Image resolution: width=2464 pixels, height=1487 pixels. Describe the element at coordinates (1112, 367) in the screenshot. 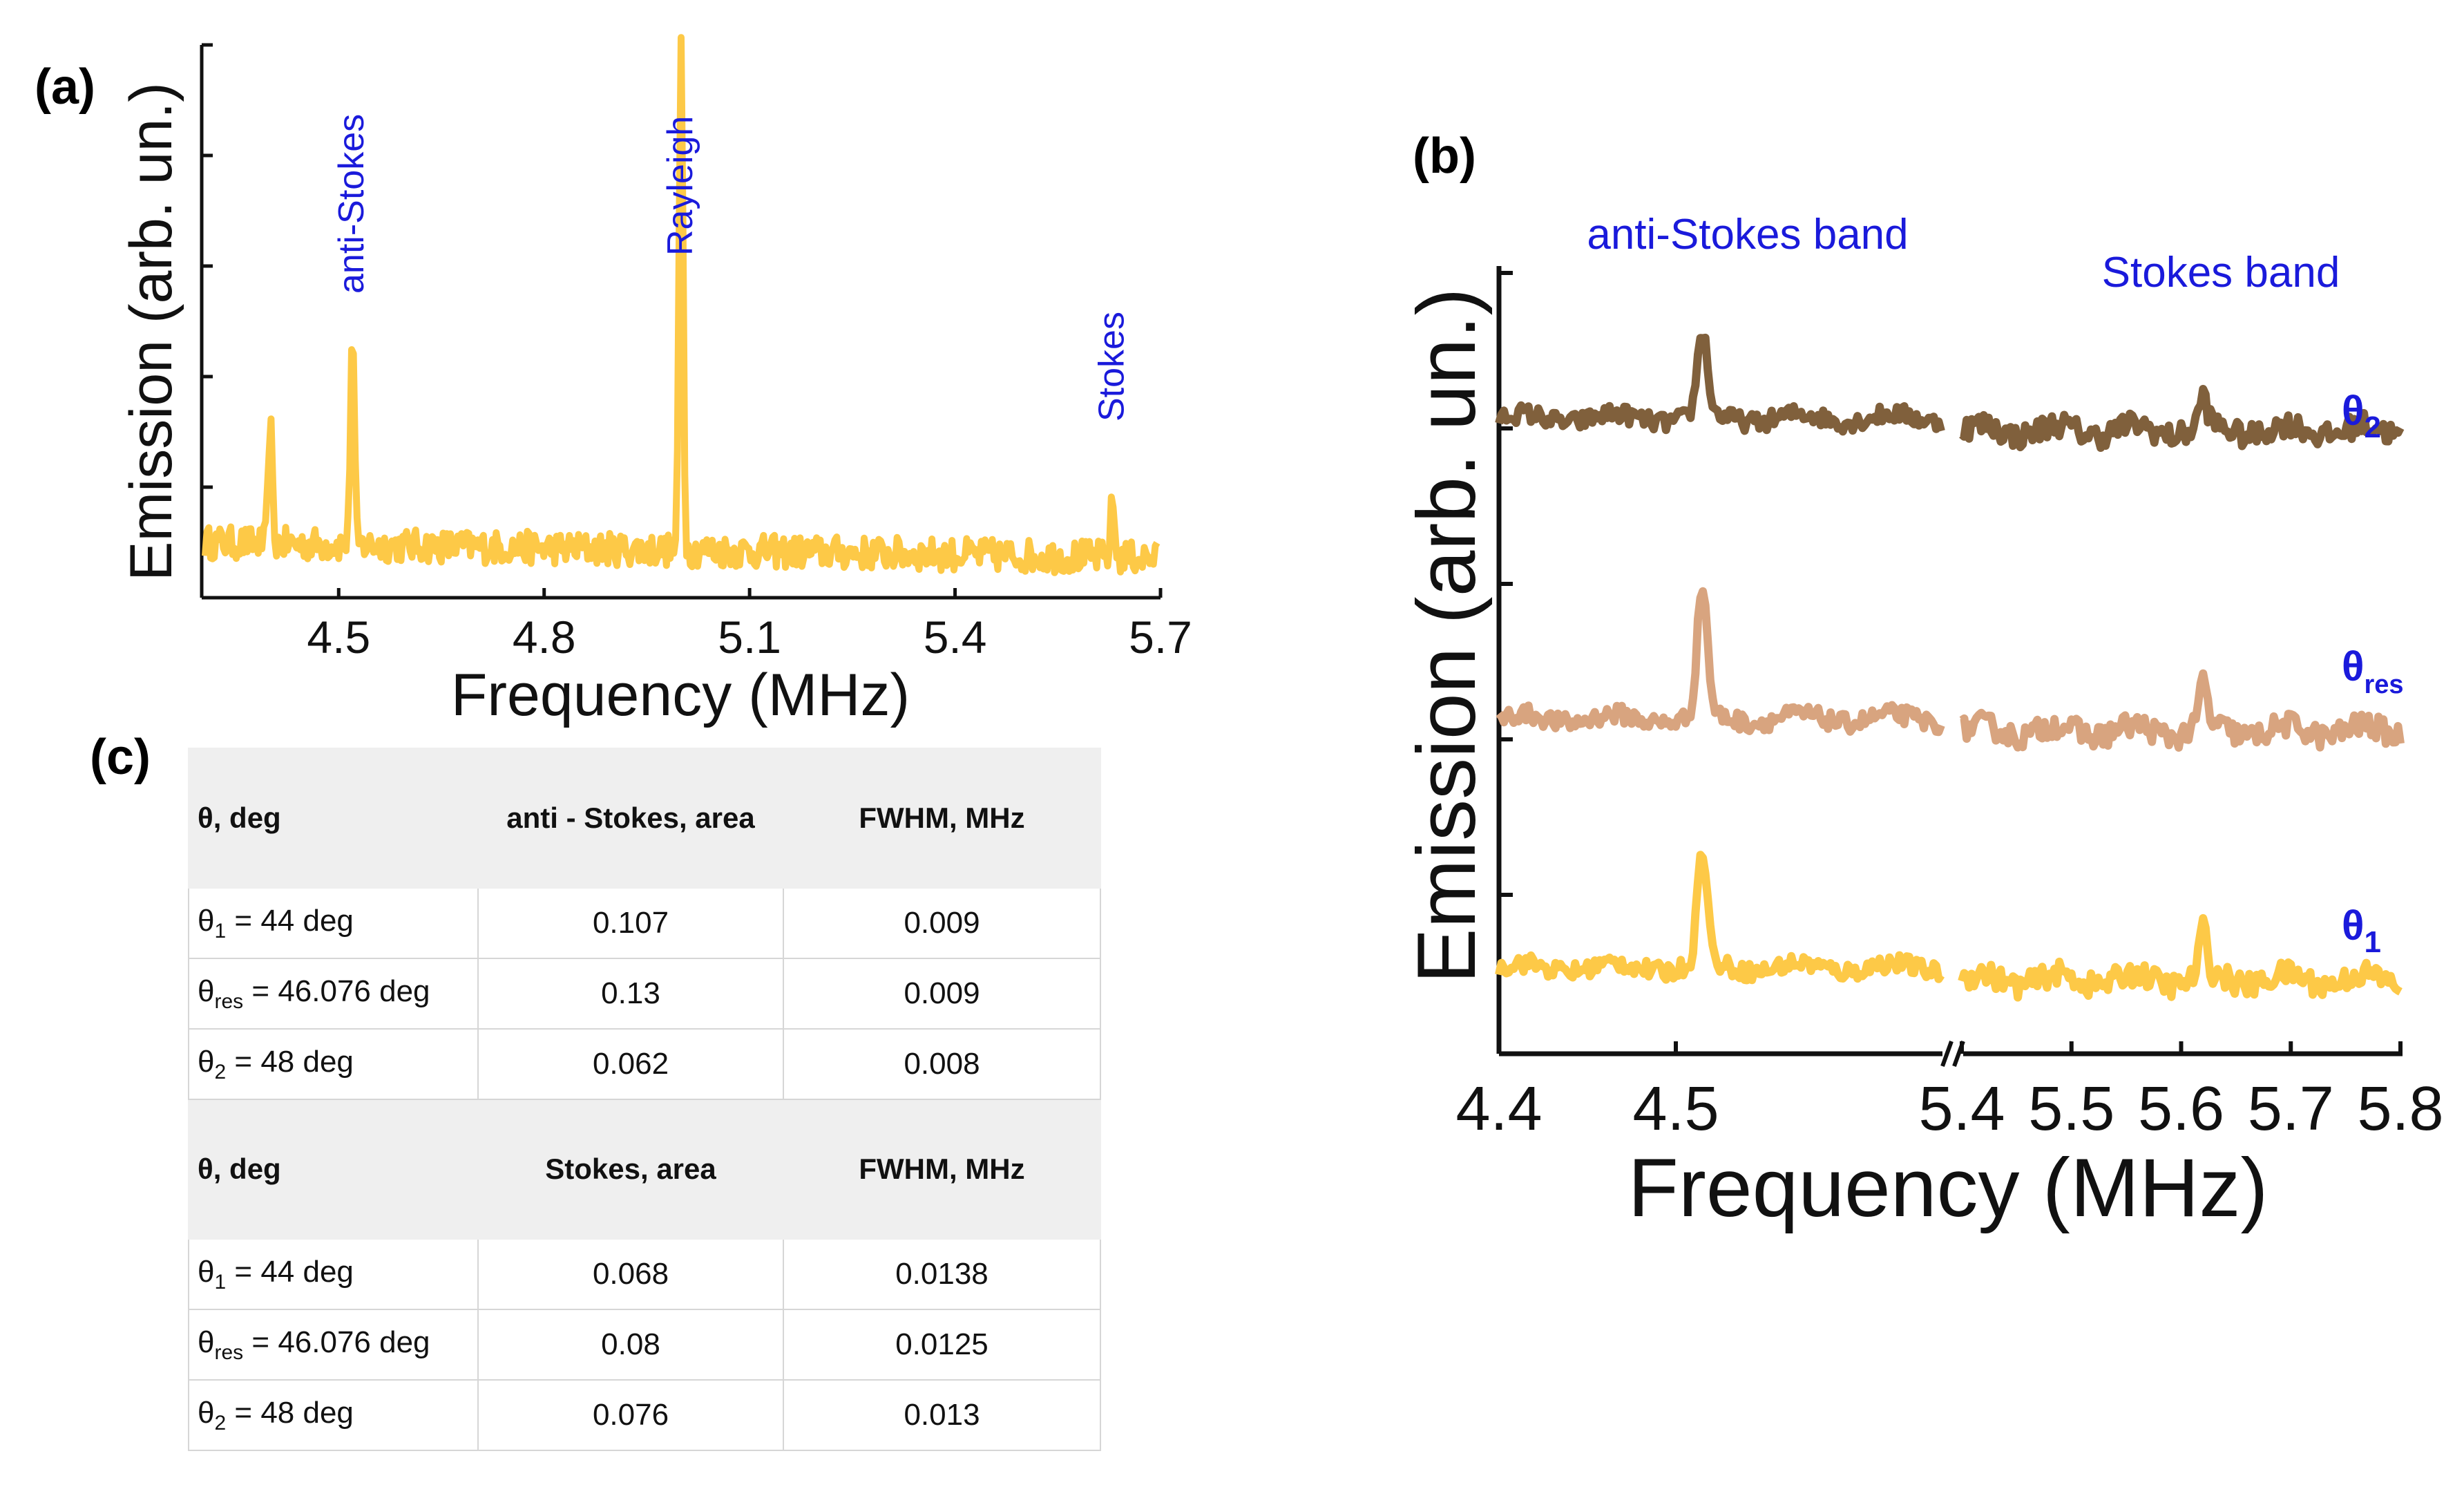

I see `chart-a-annotation-2: Stokes` at that location.